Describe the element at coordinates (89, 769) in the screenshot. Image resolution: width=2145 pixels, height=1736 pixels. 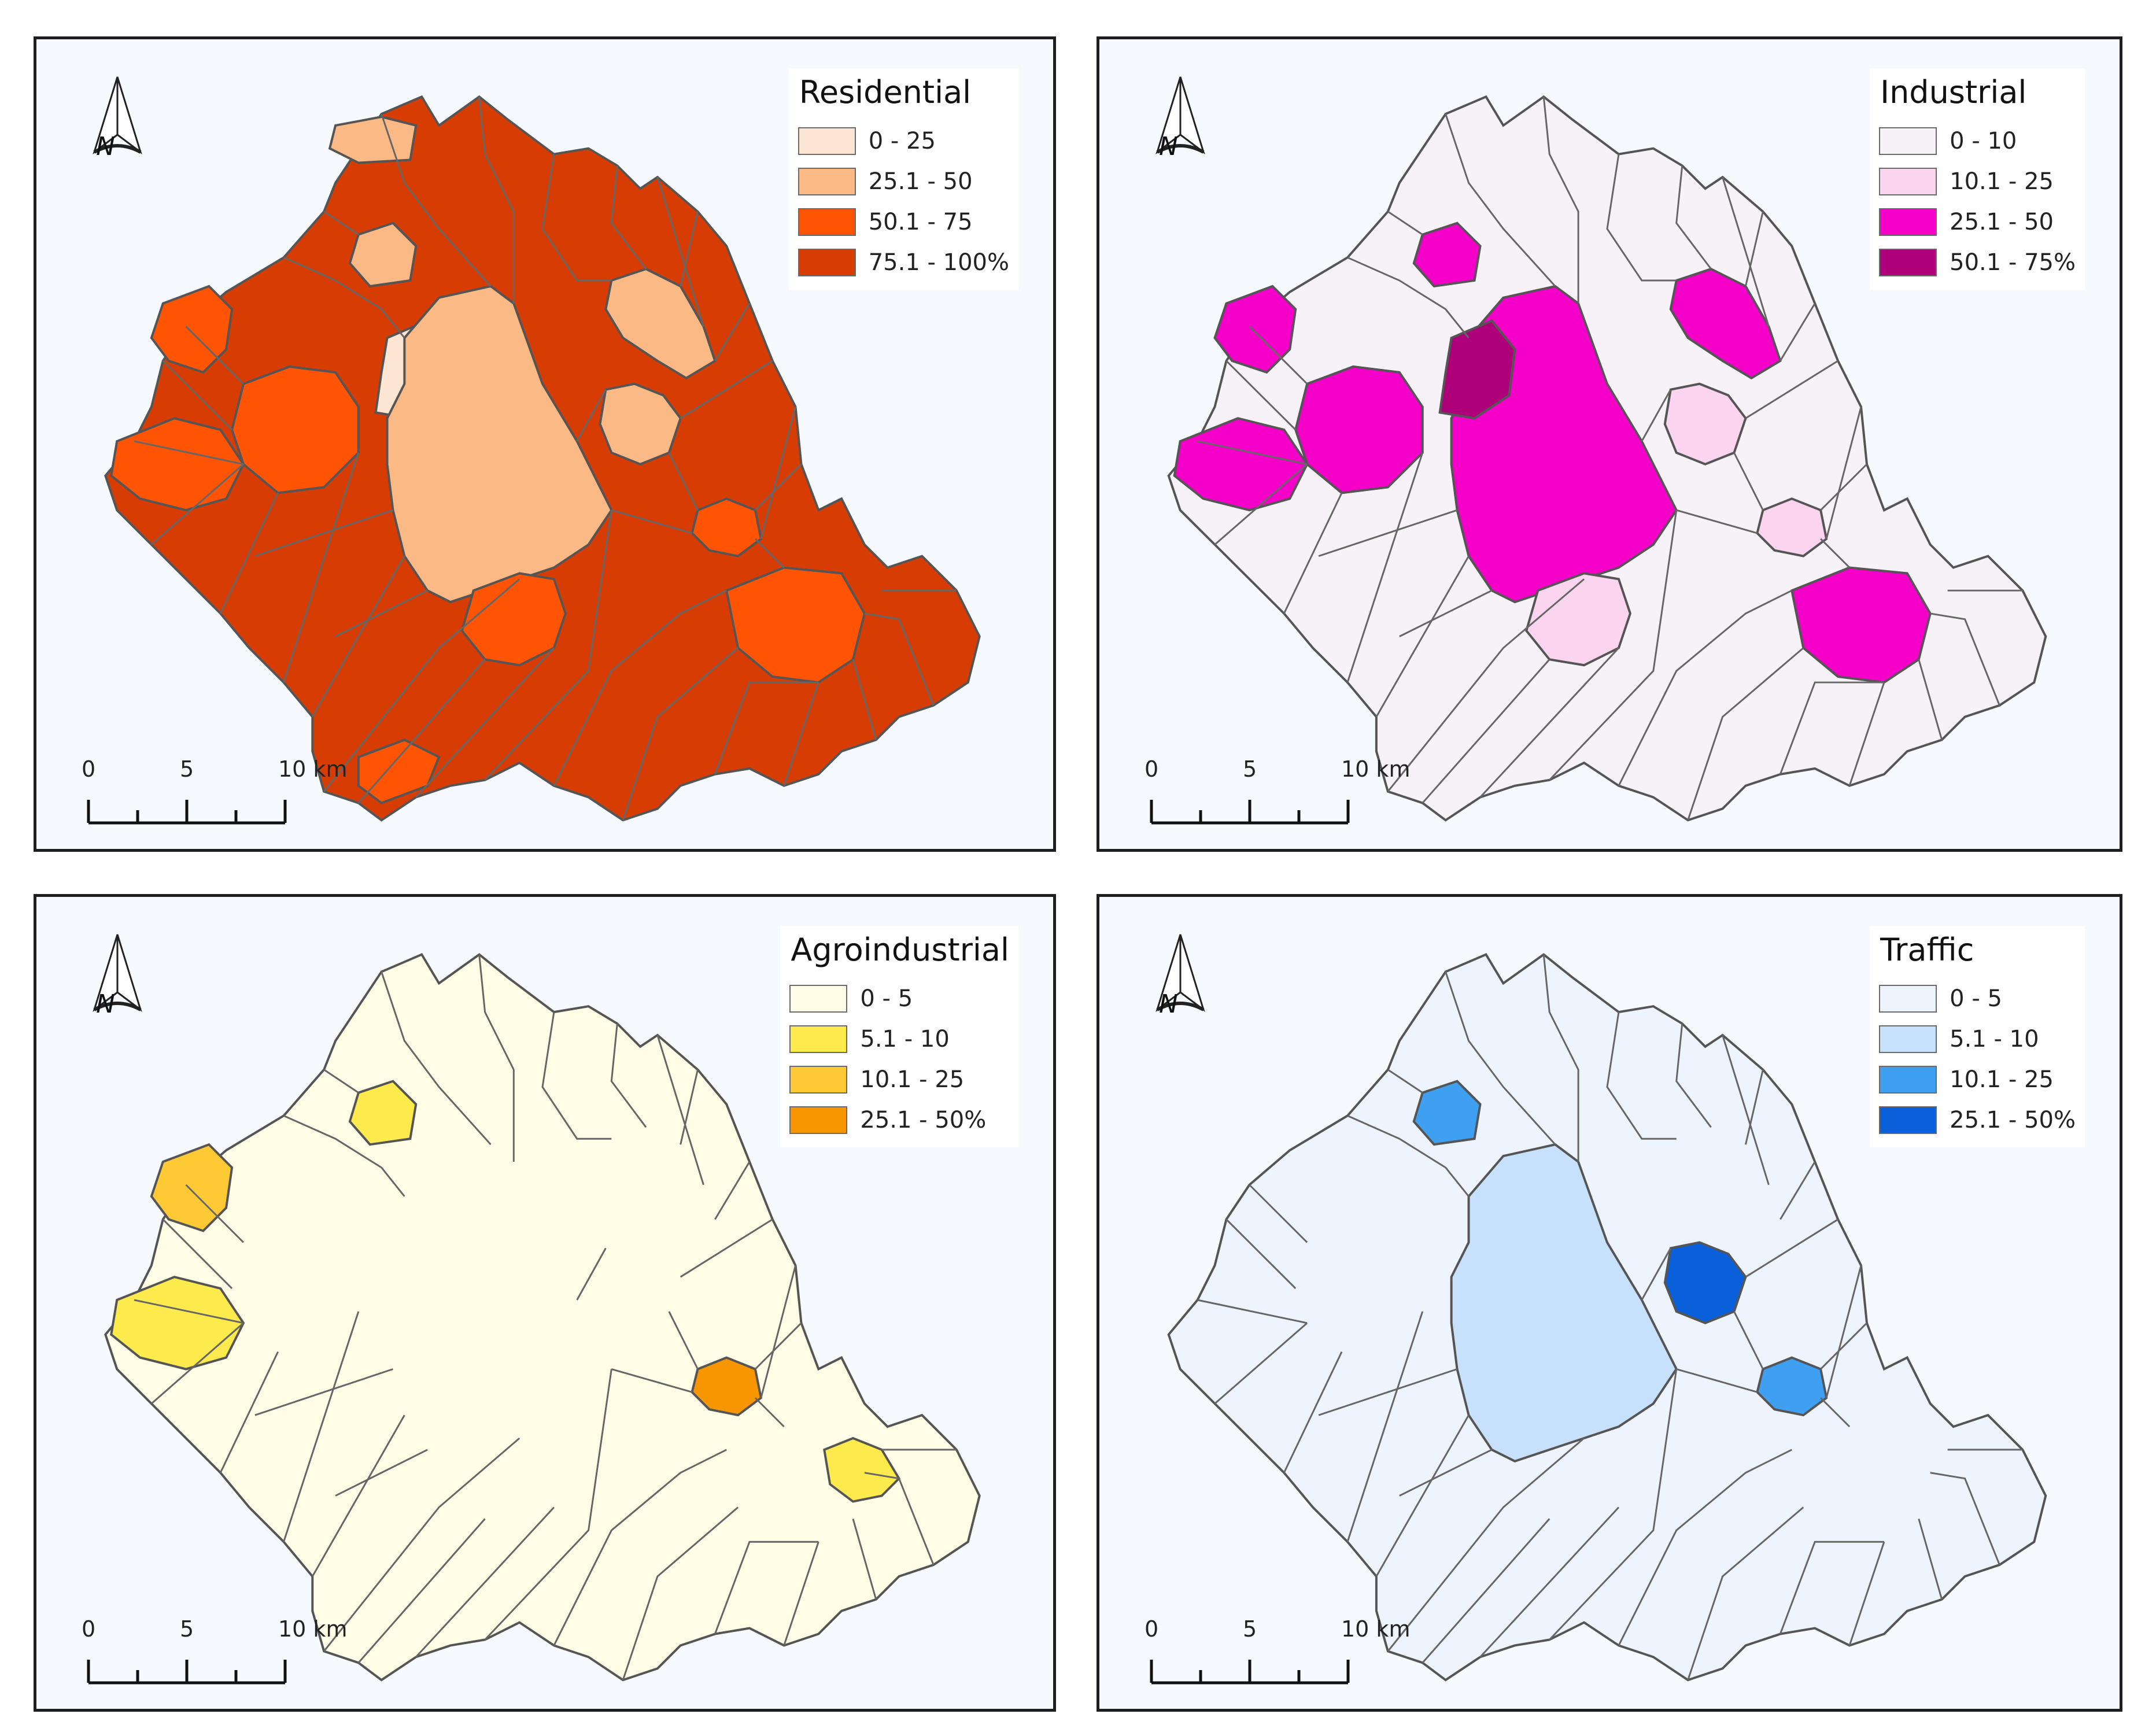
I see `scale-tick-label: 0` at that location.